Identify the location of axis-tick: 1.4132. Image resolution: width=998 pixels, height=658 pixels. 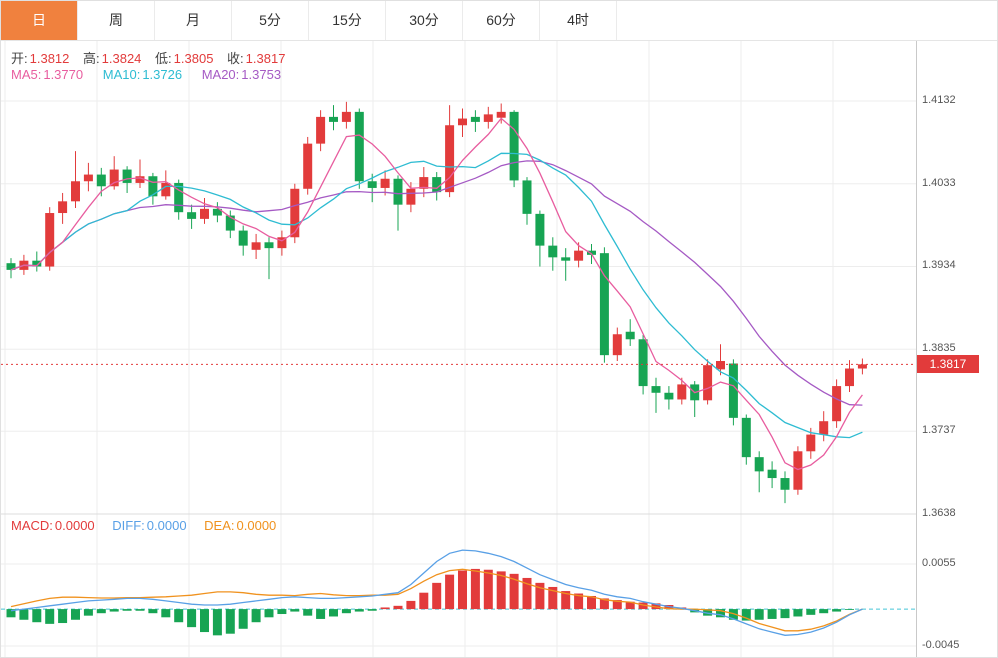
(939, 100).